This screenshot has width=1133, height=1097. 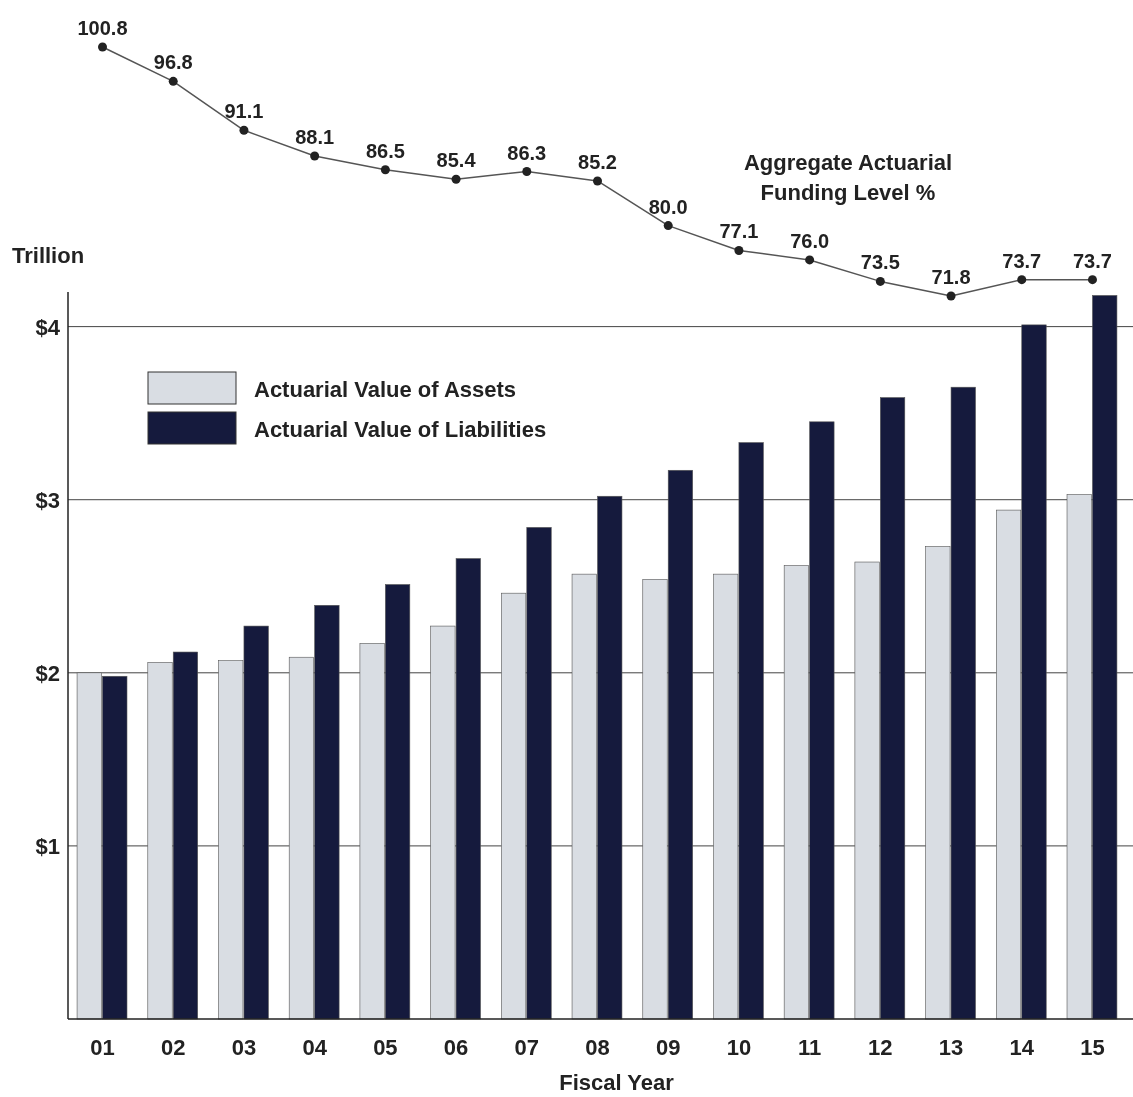 I want to click on y-tick-label: $1, so click(x=47, y=846).